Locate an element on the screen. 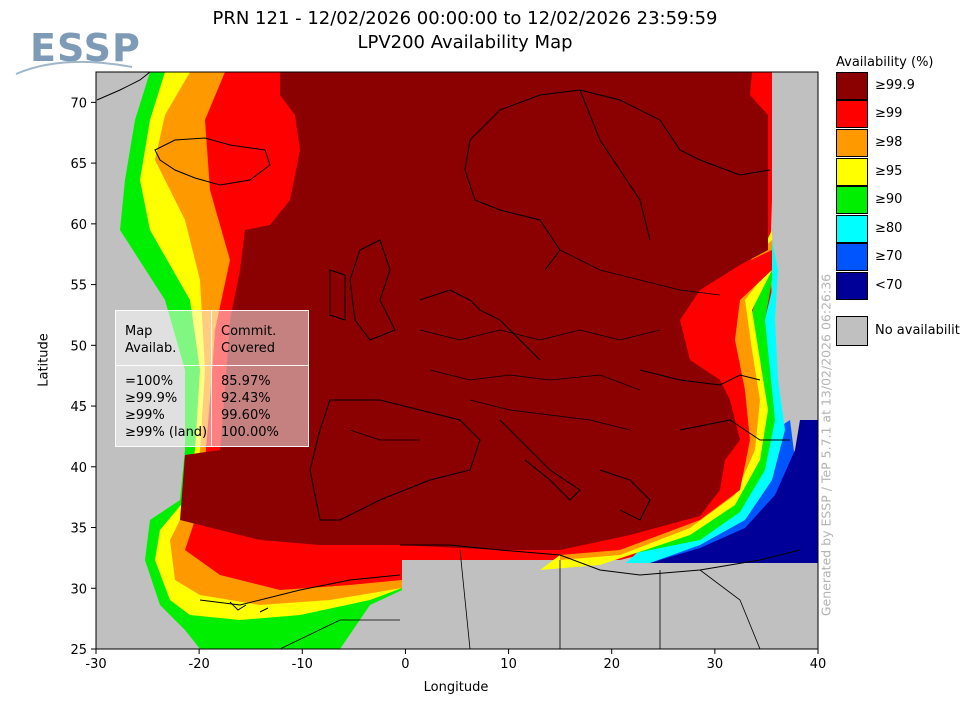 The width and height of the screenshot is (960, 720). stats-row-label: =100% is located at coordinates (149, 381).